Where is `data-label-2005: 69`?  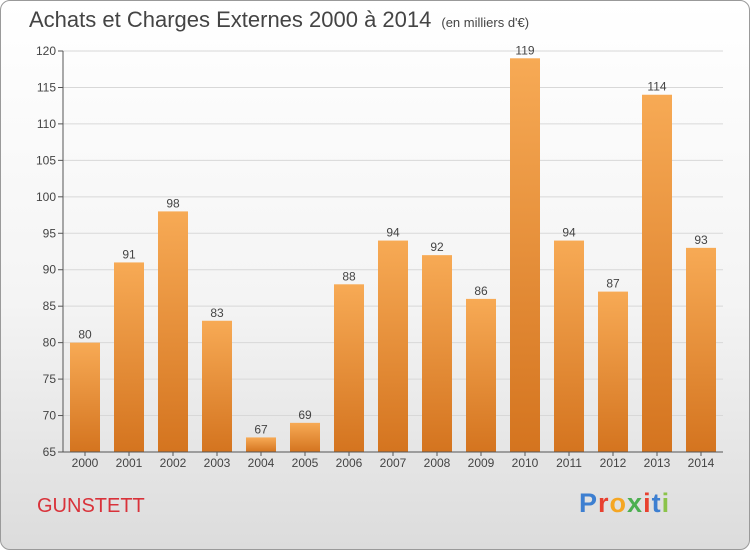
data-label-2005: 69 is located at coordinates (305, 415).